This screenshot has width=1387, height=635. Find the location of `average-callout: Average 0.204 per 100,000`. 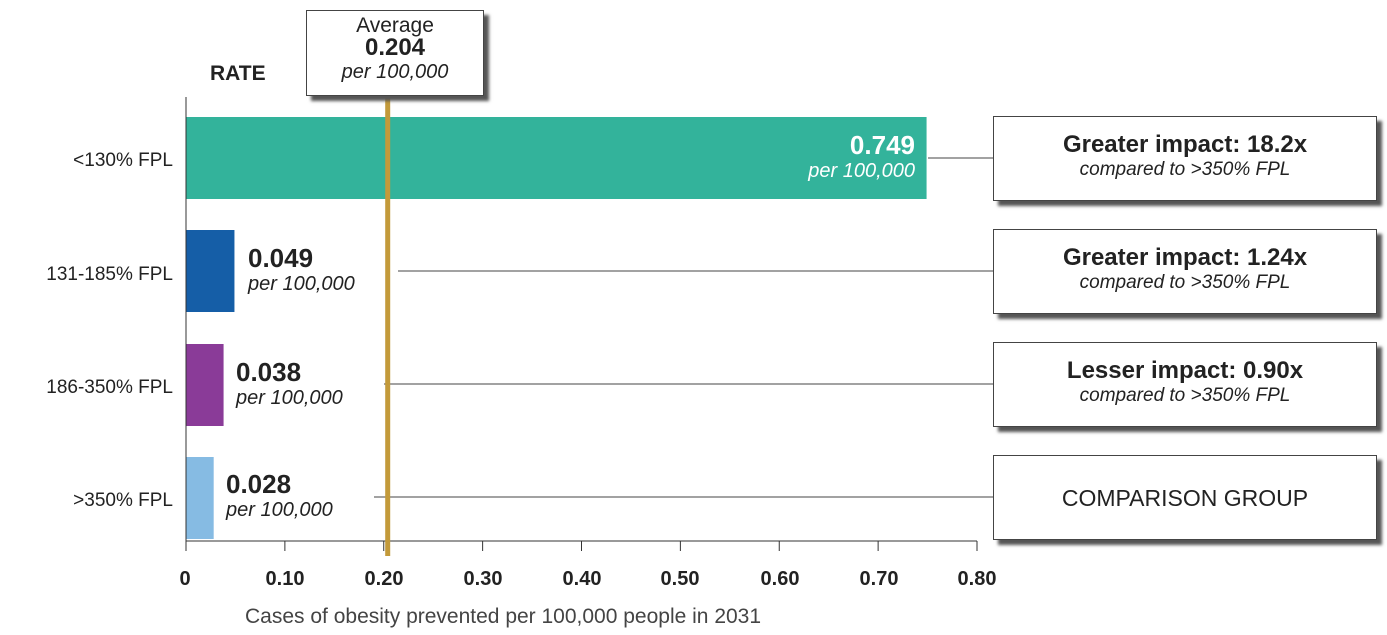

average-callout: Average 0.204 per 100,000 is located at coordinates (395, 53).